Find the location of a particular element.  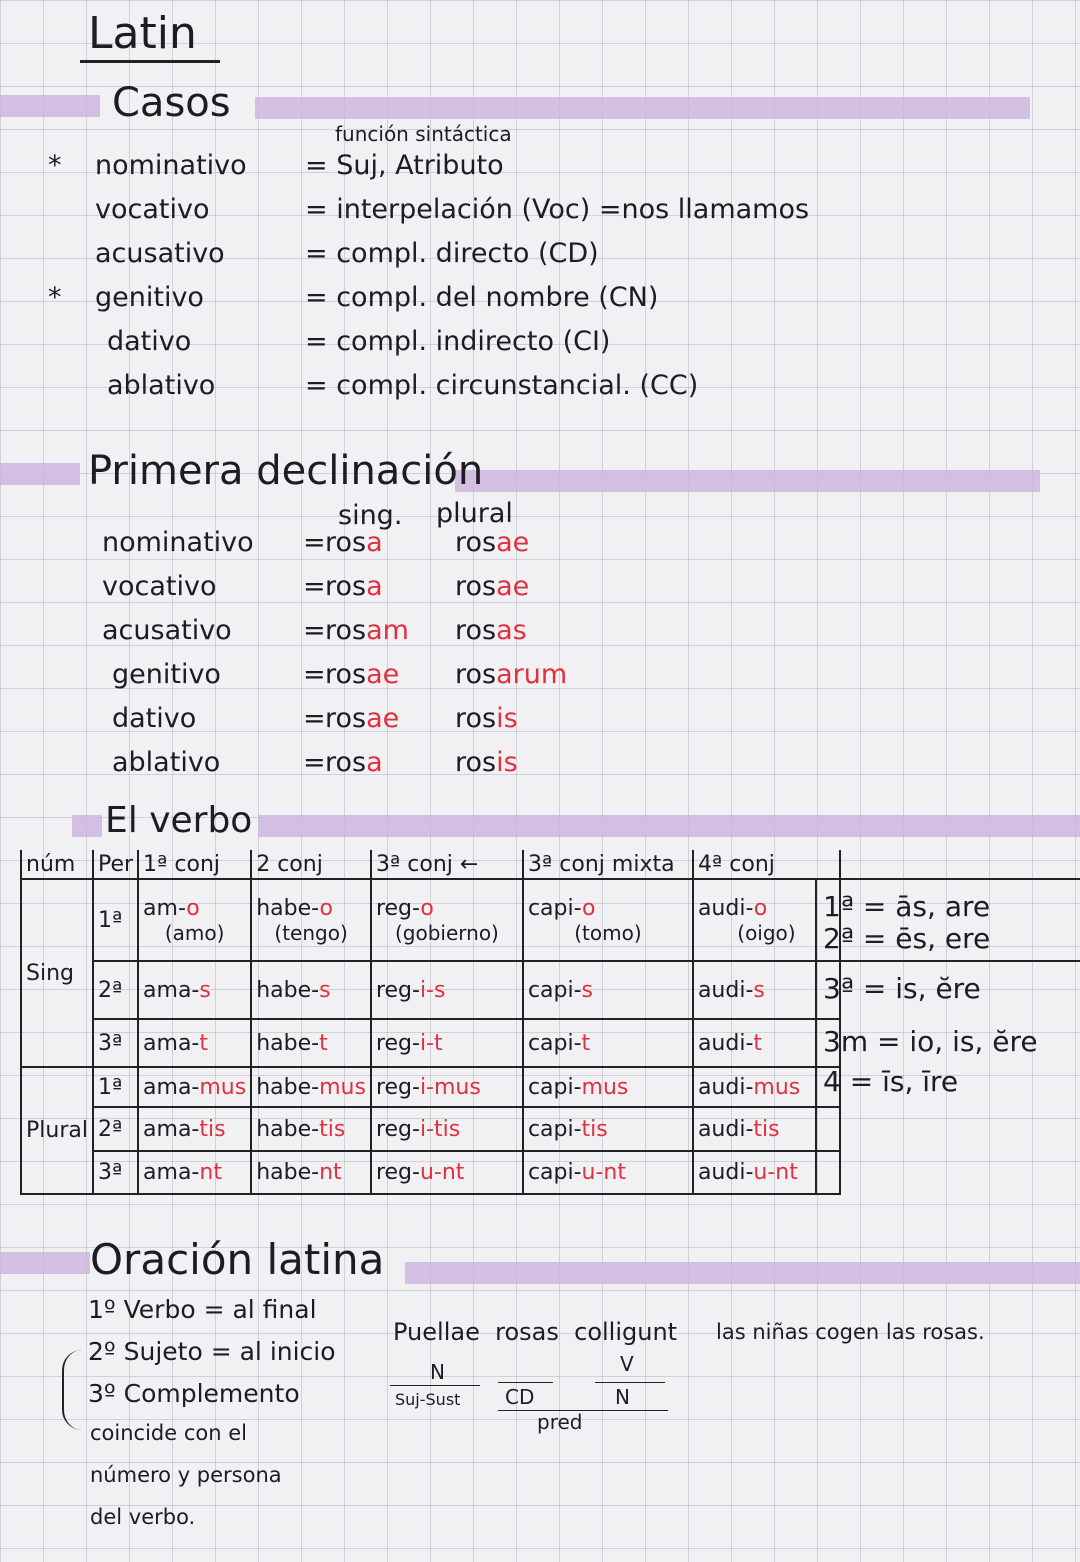

ending: ae is located at coordinates (513, 586).